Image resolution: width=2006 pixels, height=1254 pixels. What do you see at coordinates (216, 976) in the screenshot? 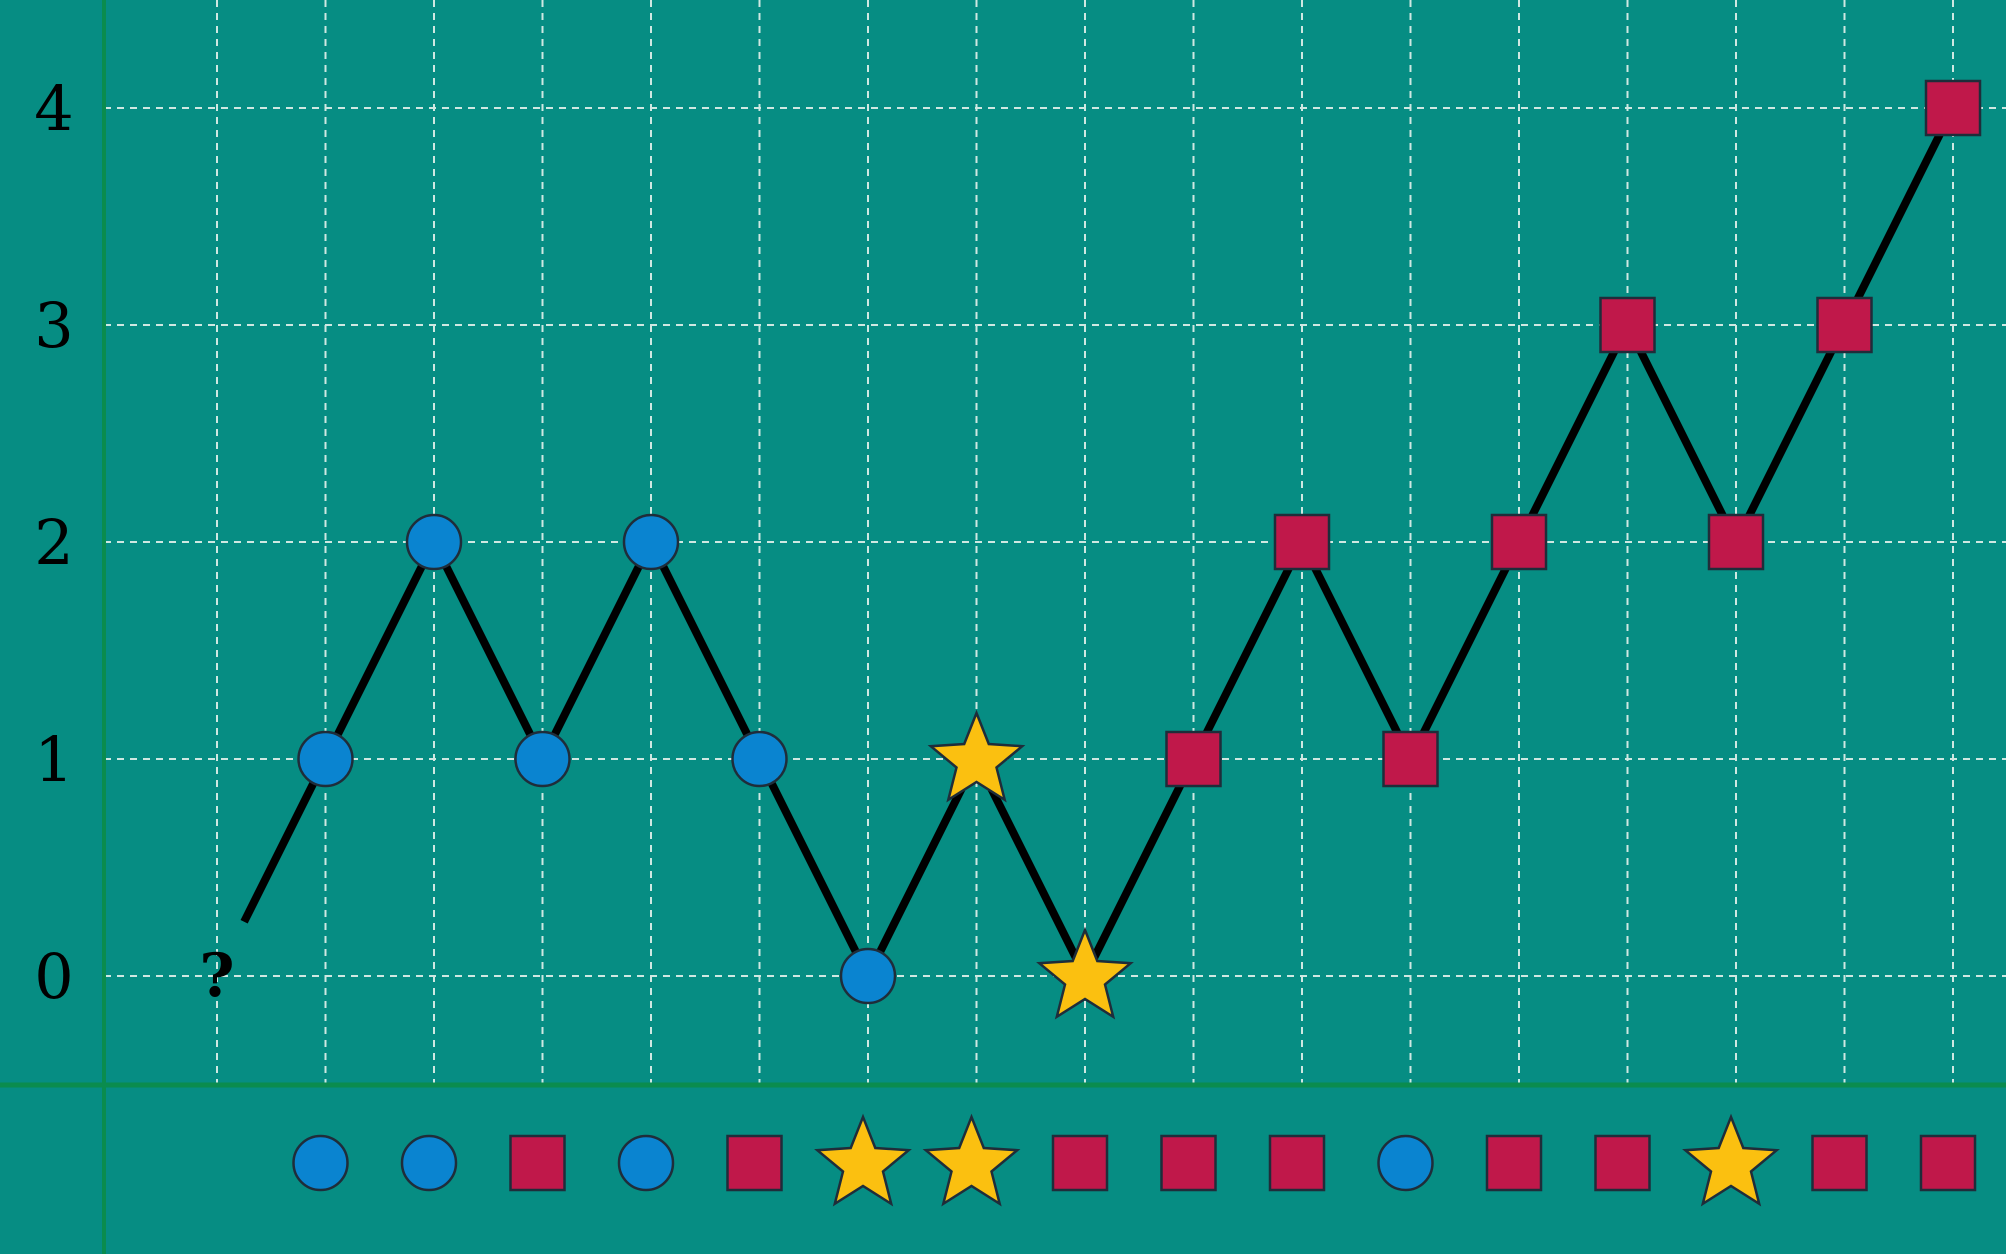
I see `unknown-start-marker: ?` at bounding box center [216, 976].